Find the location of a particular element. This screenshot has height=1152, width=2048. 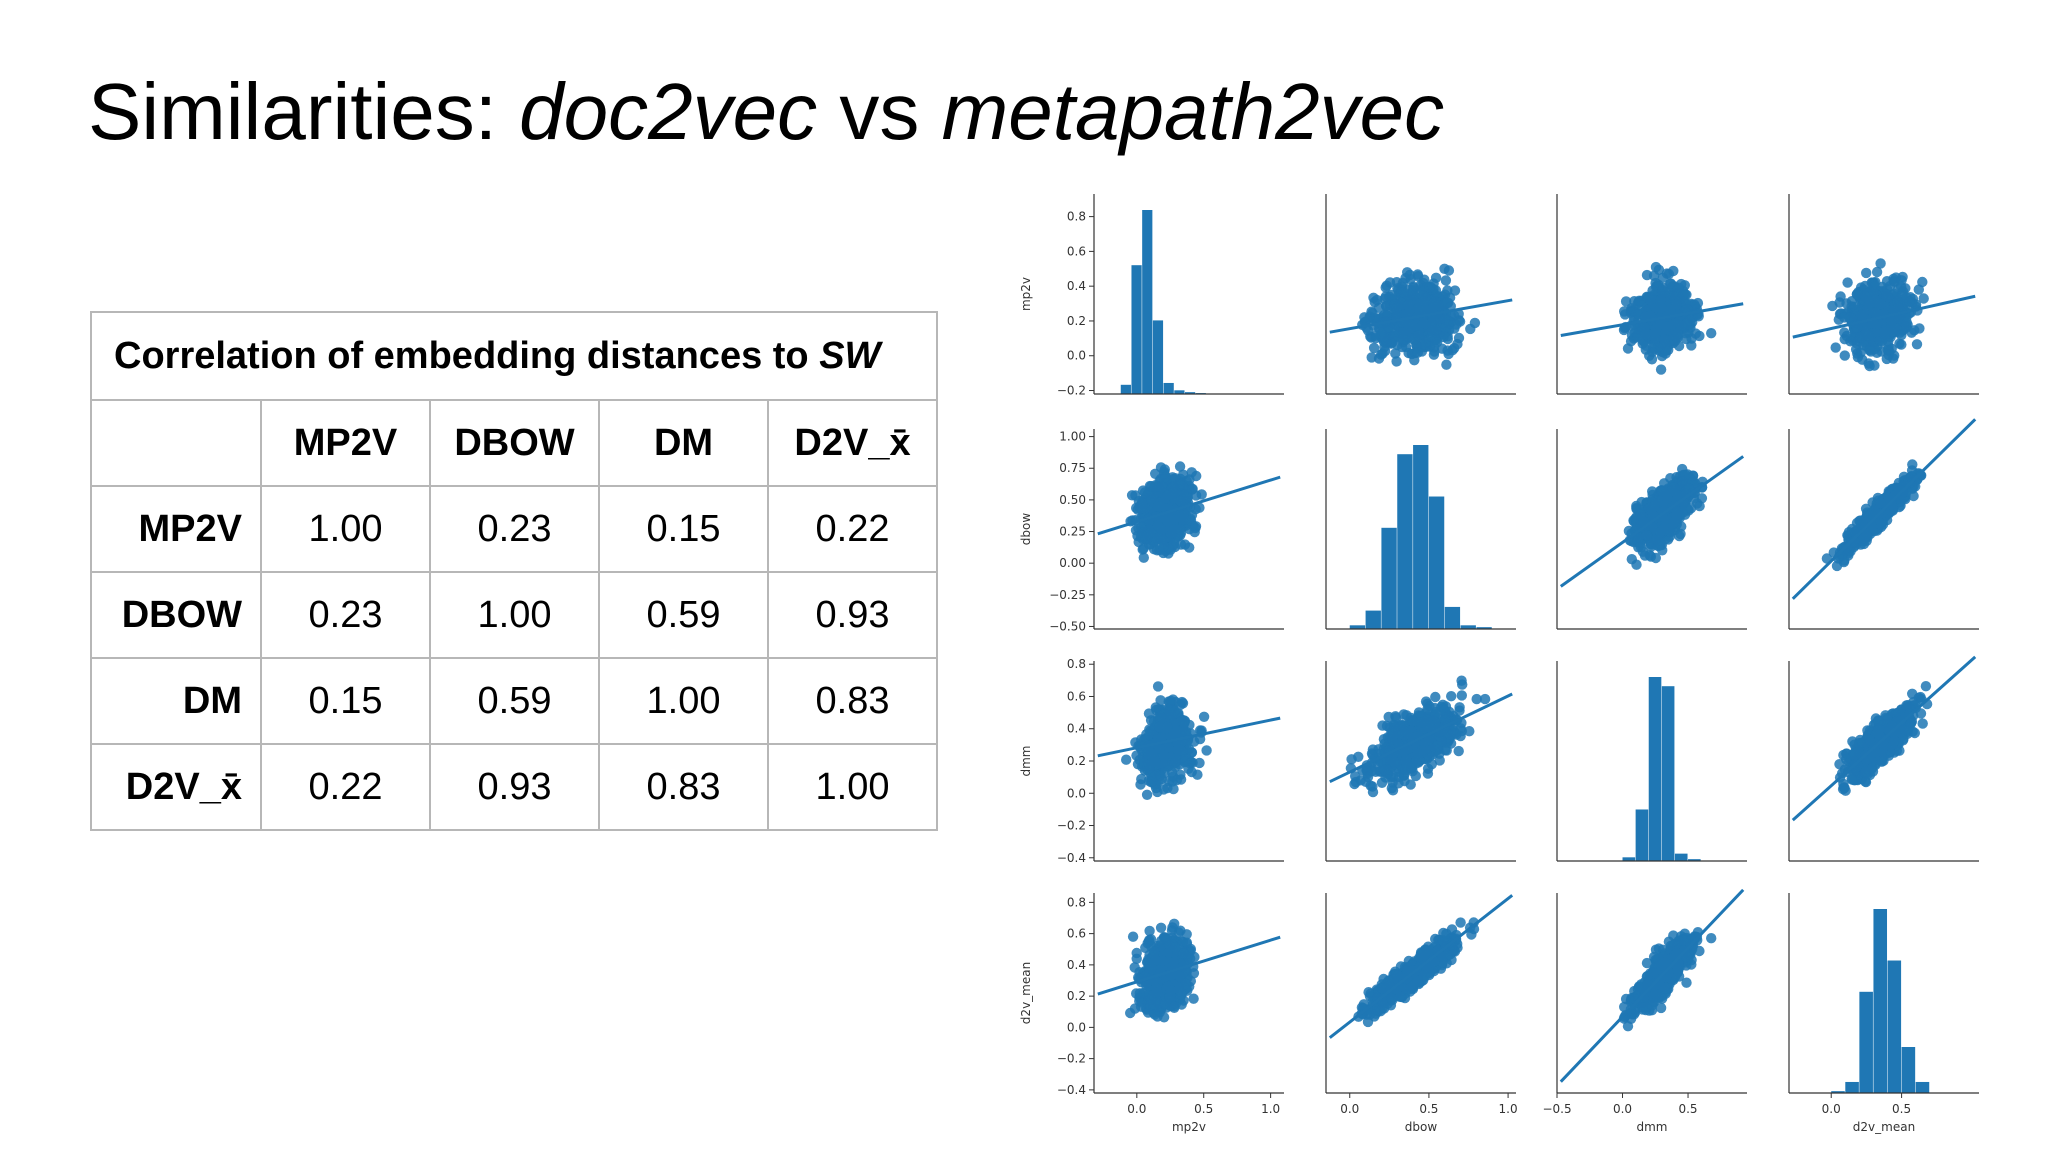

table-caption: Correlation of embedding distances to SW is located at coordinates (514, 356).